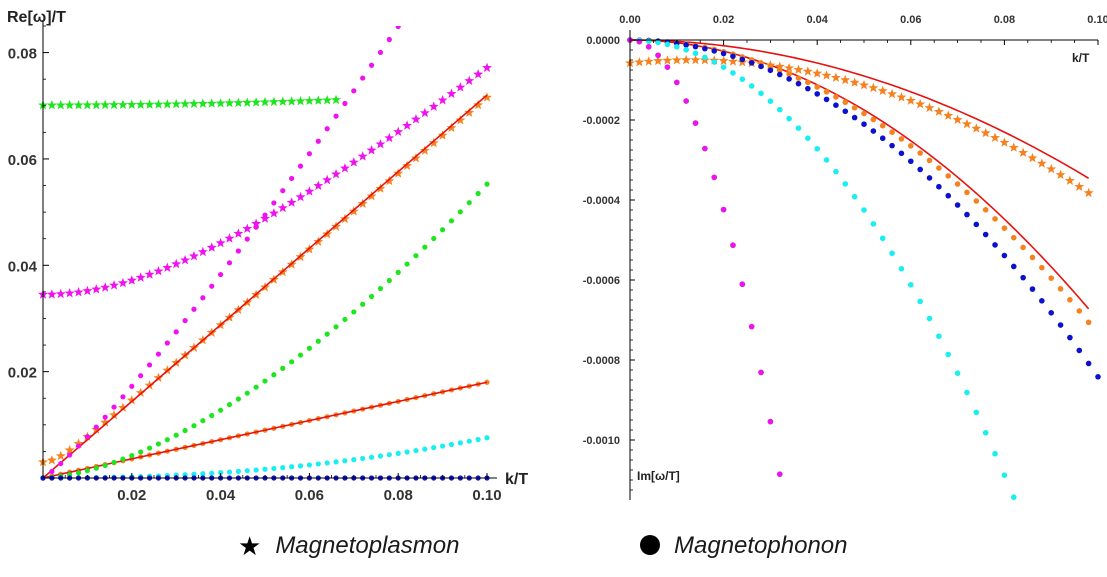 The image size is (1107, 577). Describe the element at coordinates (1081, 58) in the screenshot. I see `right-x-axis-label: k/T` at that location.